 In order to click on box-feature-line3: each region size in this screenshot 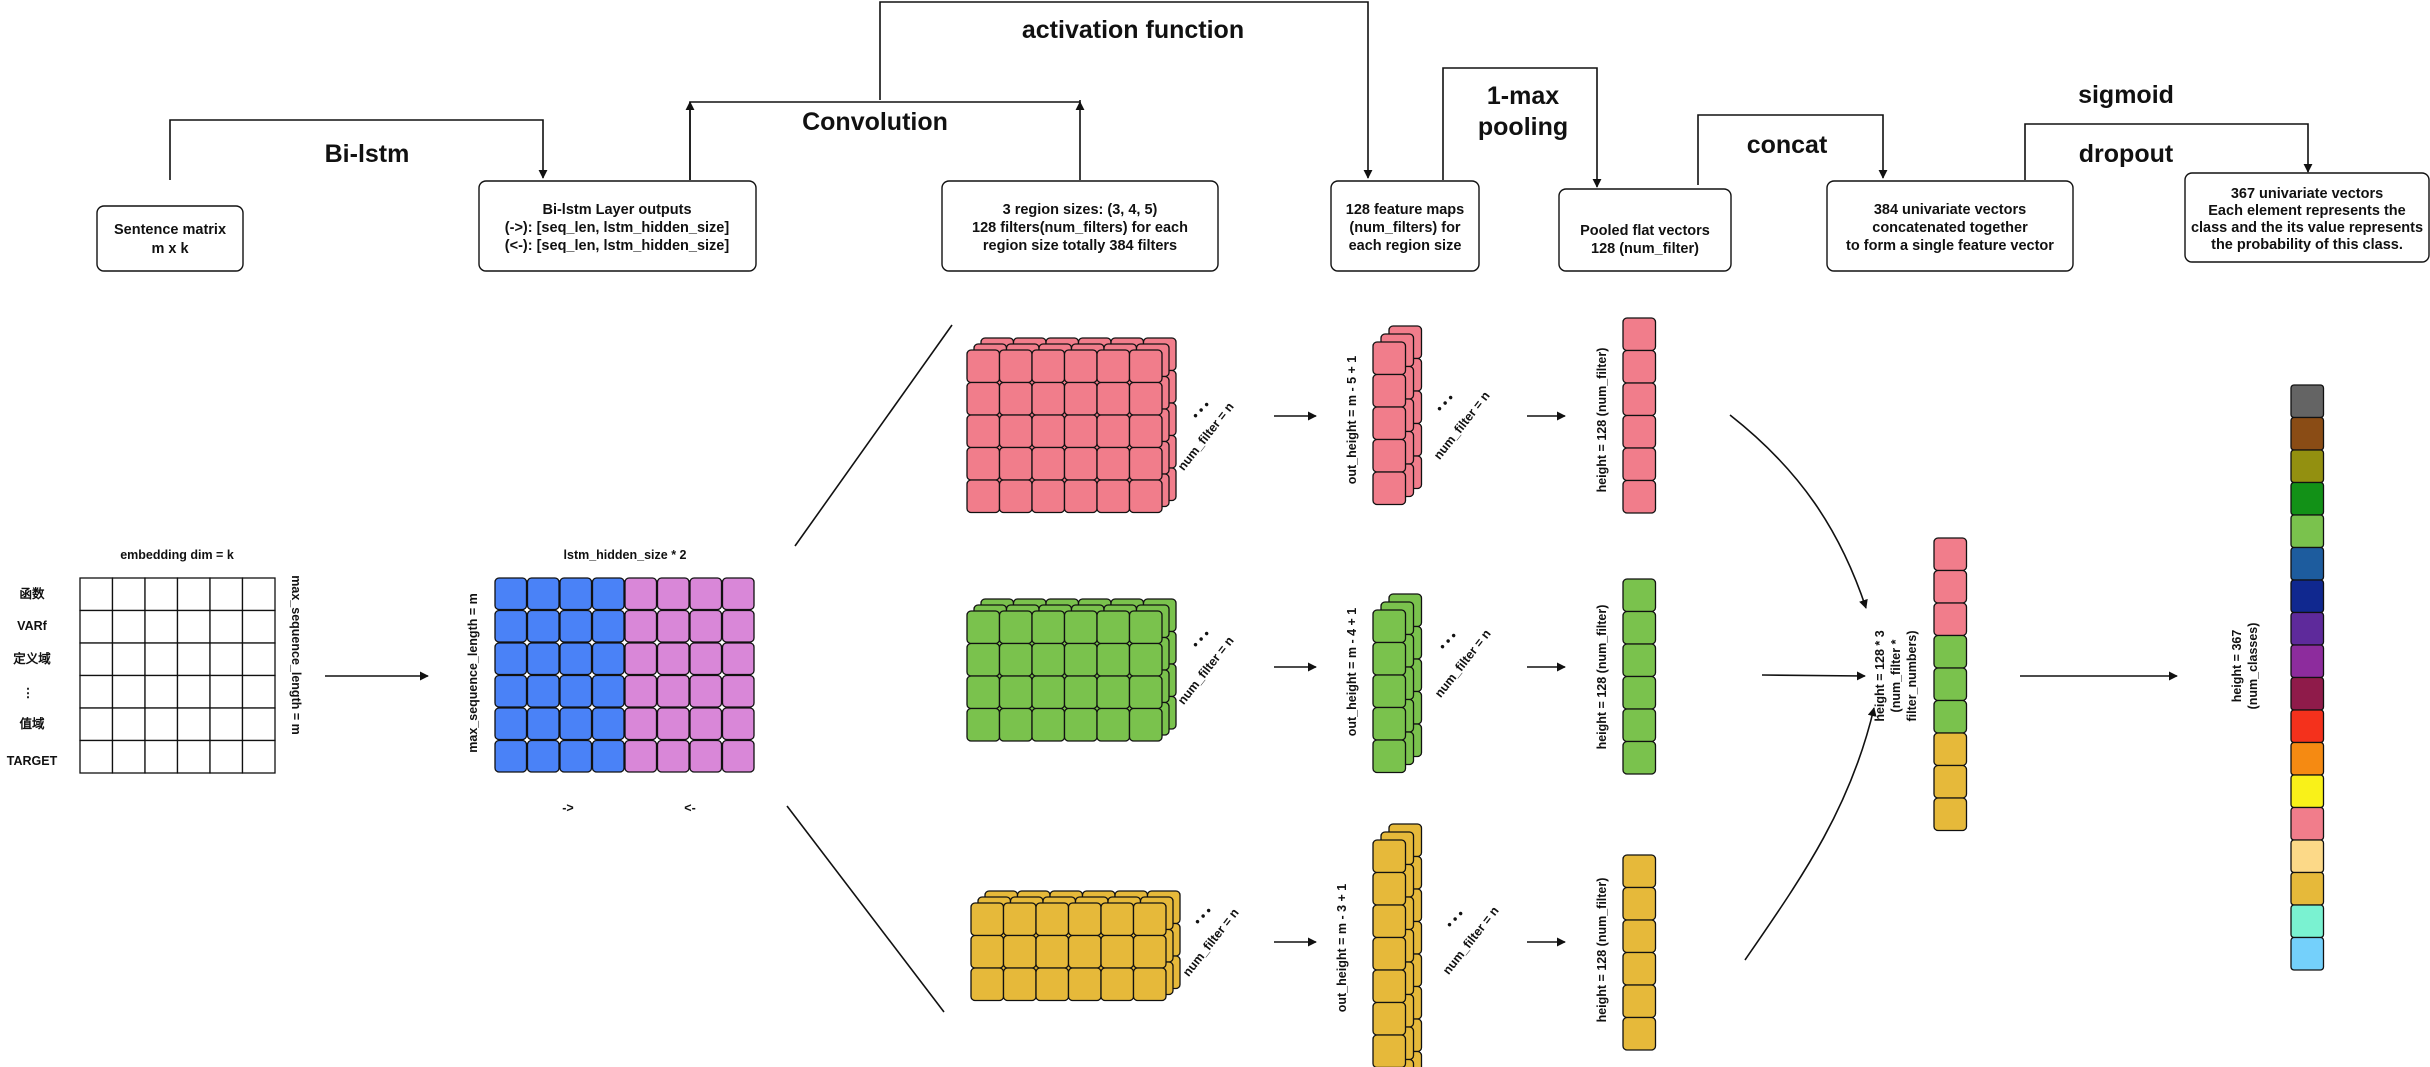, I will do `click(1405, 246)`.